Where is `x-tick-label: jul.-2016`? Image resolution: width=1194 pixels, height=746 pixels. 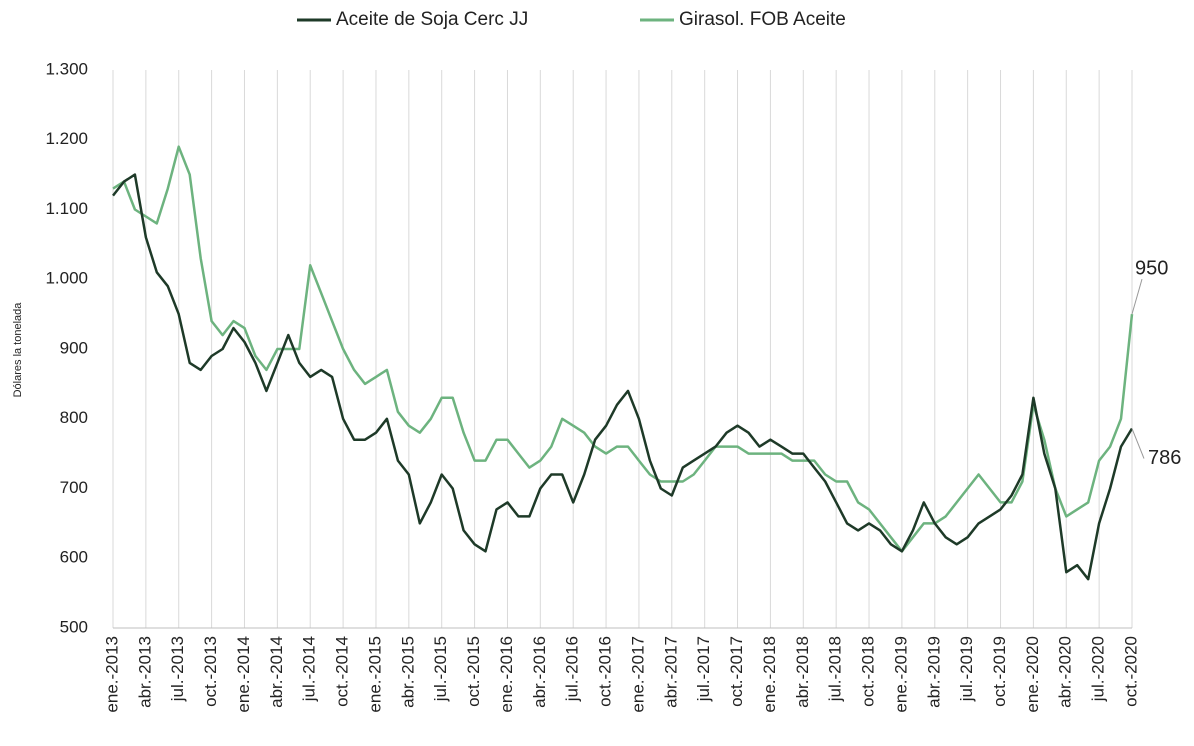 x-tick-label: jul.-2016 is located at coordinates (572, 669).